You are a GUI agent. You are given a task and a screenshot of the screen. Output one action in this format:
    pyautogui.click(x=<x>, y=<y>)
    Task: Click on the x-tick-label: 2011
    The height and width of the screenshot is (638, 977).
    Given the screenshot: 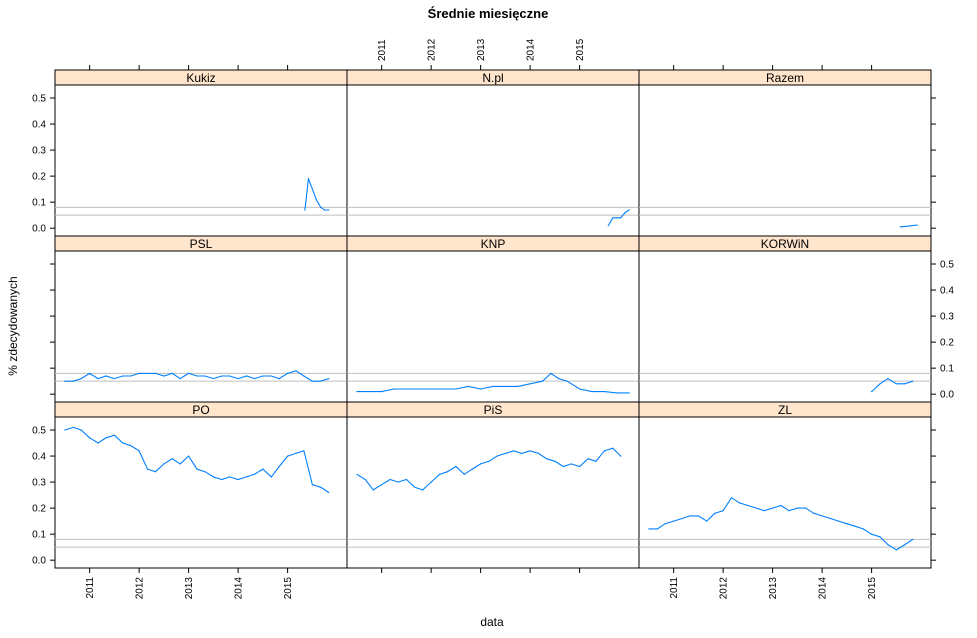 What is the action you would take?
    pyautogui.click(x=90, y=588)
    